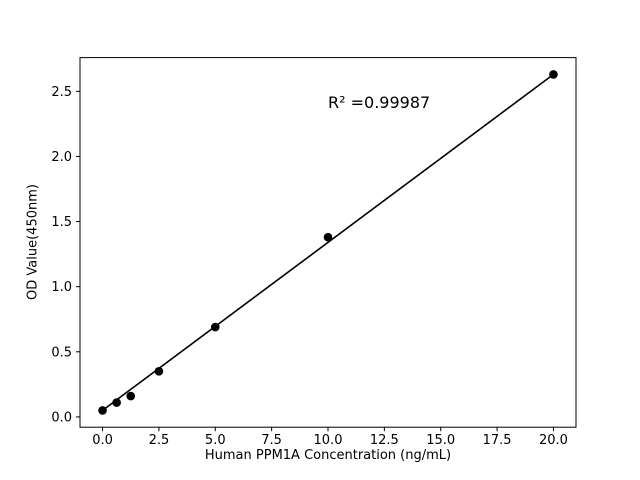 The height and width of the screenshot is (480, 640). I want to click on x-tick-label: 2.5, so click(159, 440).